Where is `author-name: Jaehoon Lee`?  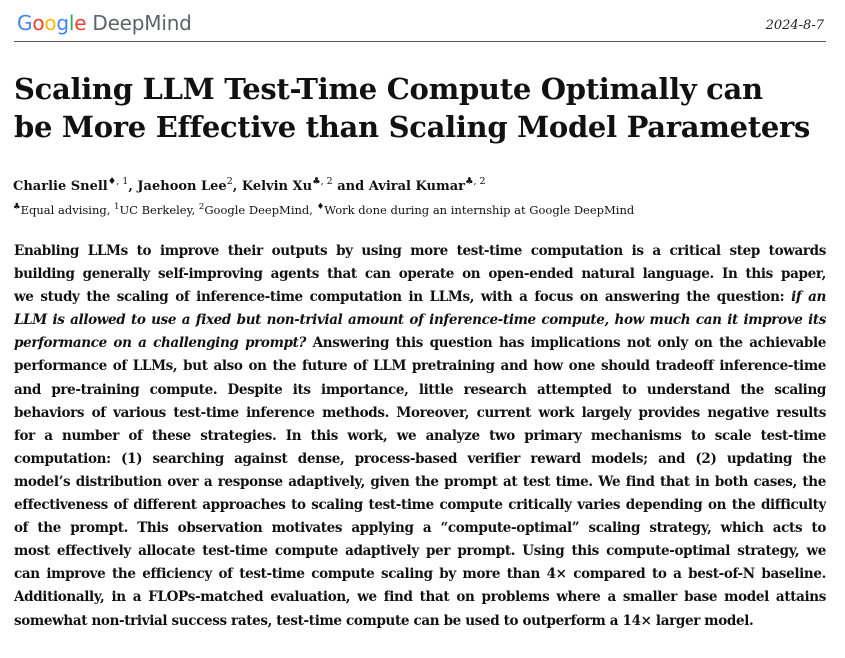
author-name: Jaehoon Lee is located at coordinates (182, 186).